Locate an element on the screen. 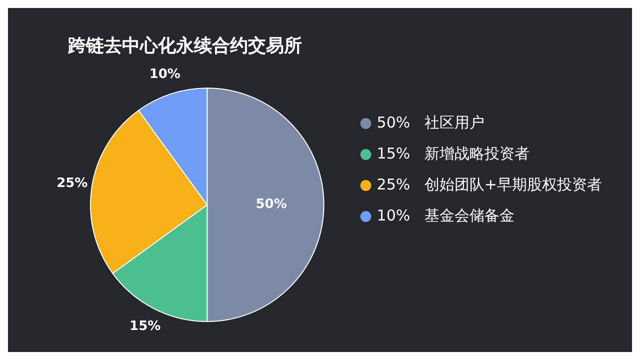 This screenshot has width=640, height=360. data-label: 25% is located at coordinates (72, 183).